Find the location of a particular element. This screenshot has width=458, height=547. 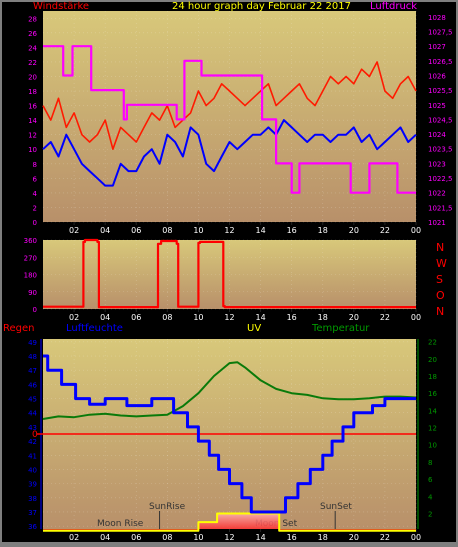

panel-direction-plot-area is located at coordinates (229, 274).